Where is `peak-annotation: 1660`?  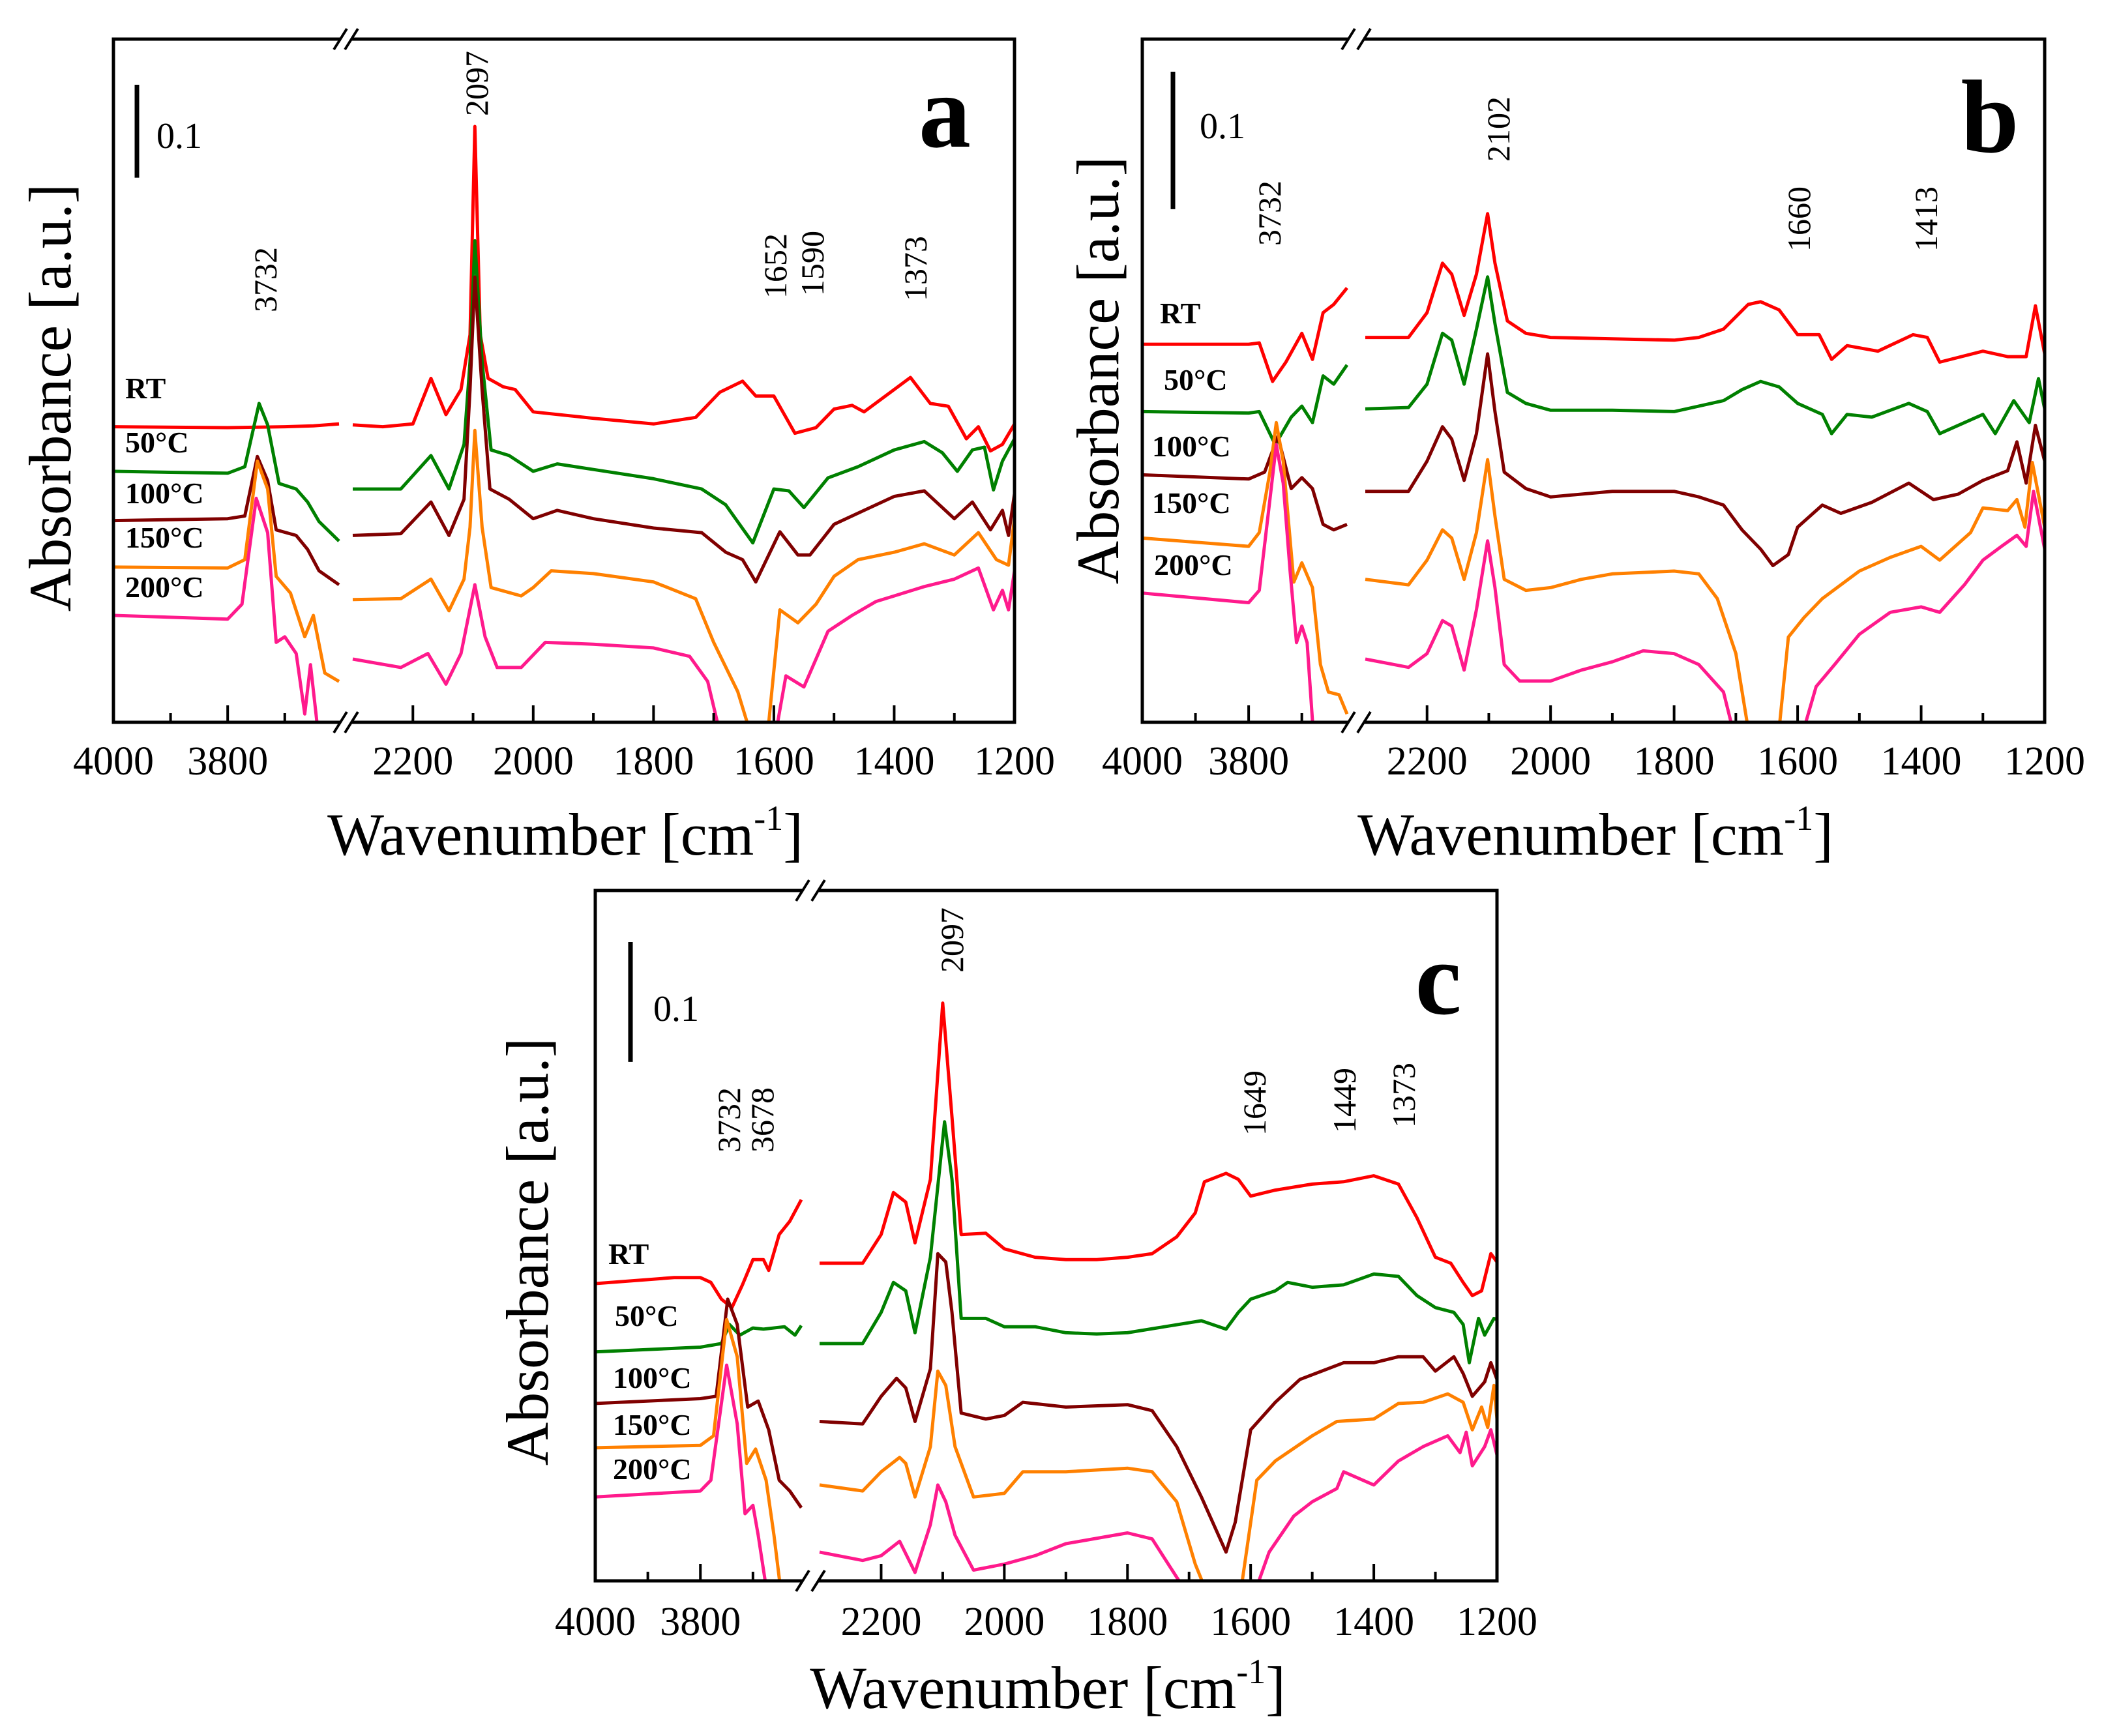
peak-annotation: 1660 is located at coordinates (1799, 219).